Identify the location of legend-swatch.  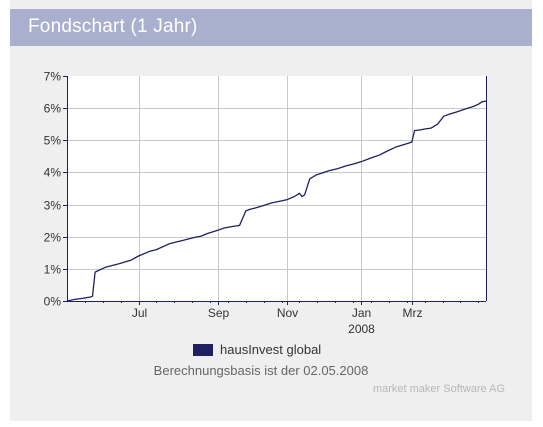
(203, 350).